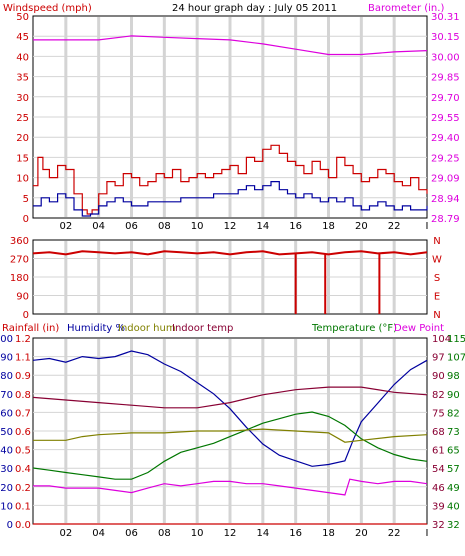 This screenshot has width=465, height=556. Describe the element at coordinates (394, 533) in the screenshot. I see `x-tick-label: 22` at that location.